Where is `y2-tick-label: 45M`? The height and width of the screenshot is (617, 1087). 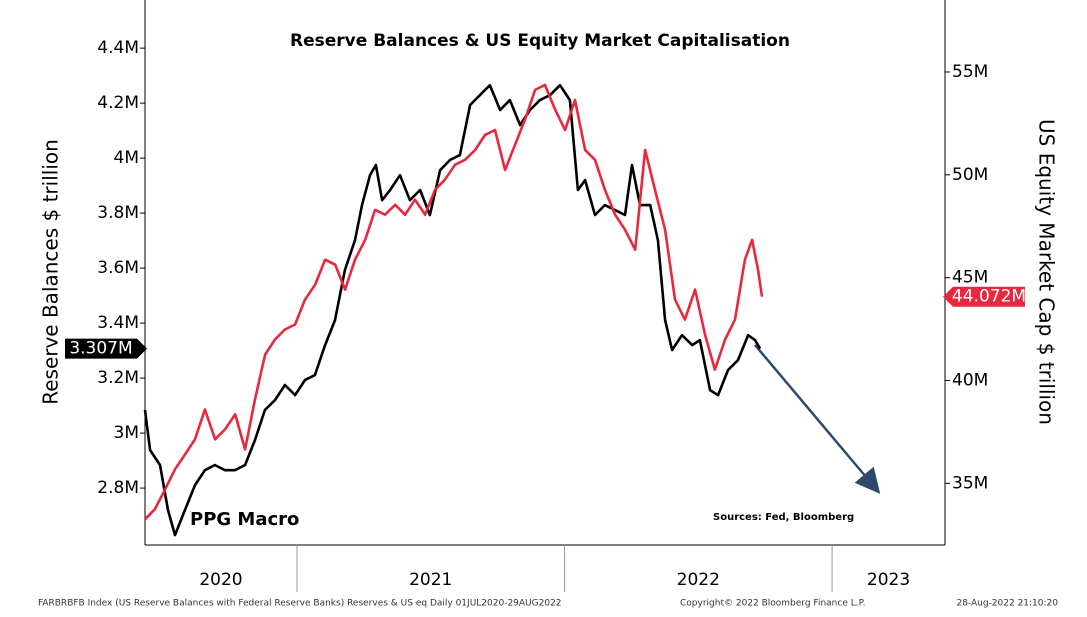 y2-tick-label: 45M is located at coordinates (970, 278).